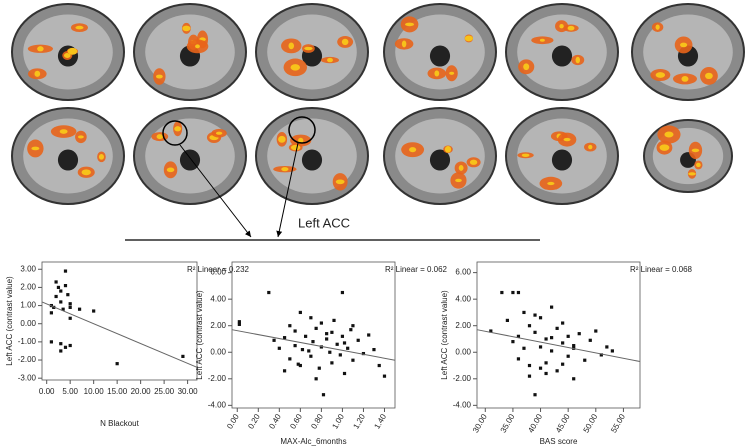 The height and width of the screenshot is (448, 750). Describe the element at coordinates (27, 341) in the screenshot. I see `y-tick-label: -1.00` at that location.